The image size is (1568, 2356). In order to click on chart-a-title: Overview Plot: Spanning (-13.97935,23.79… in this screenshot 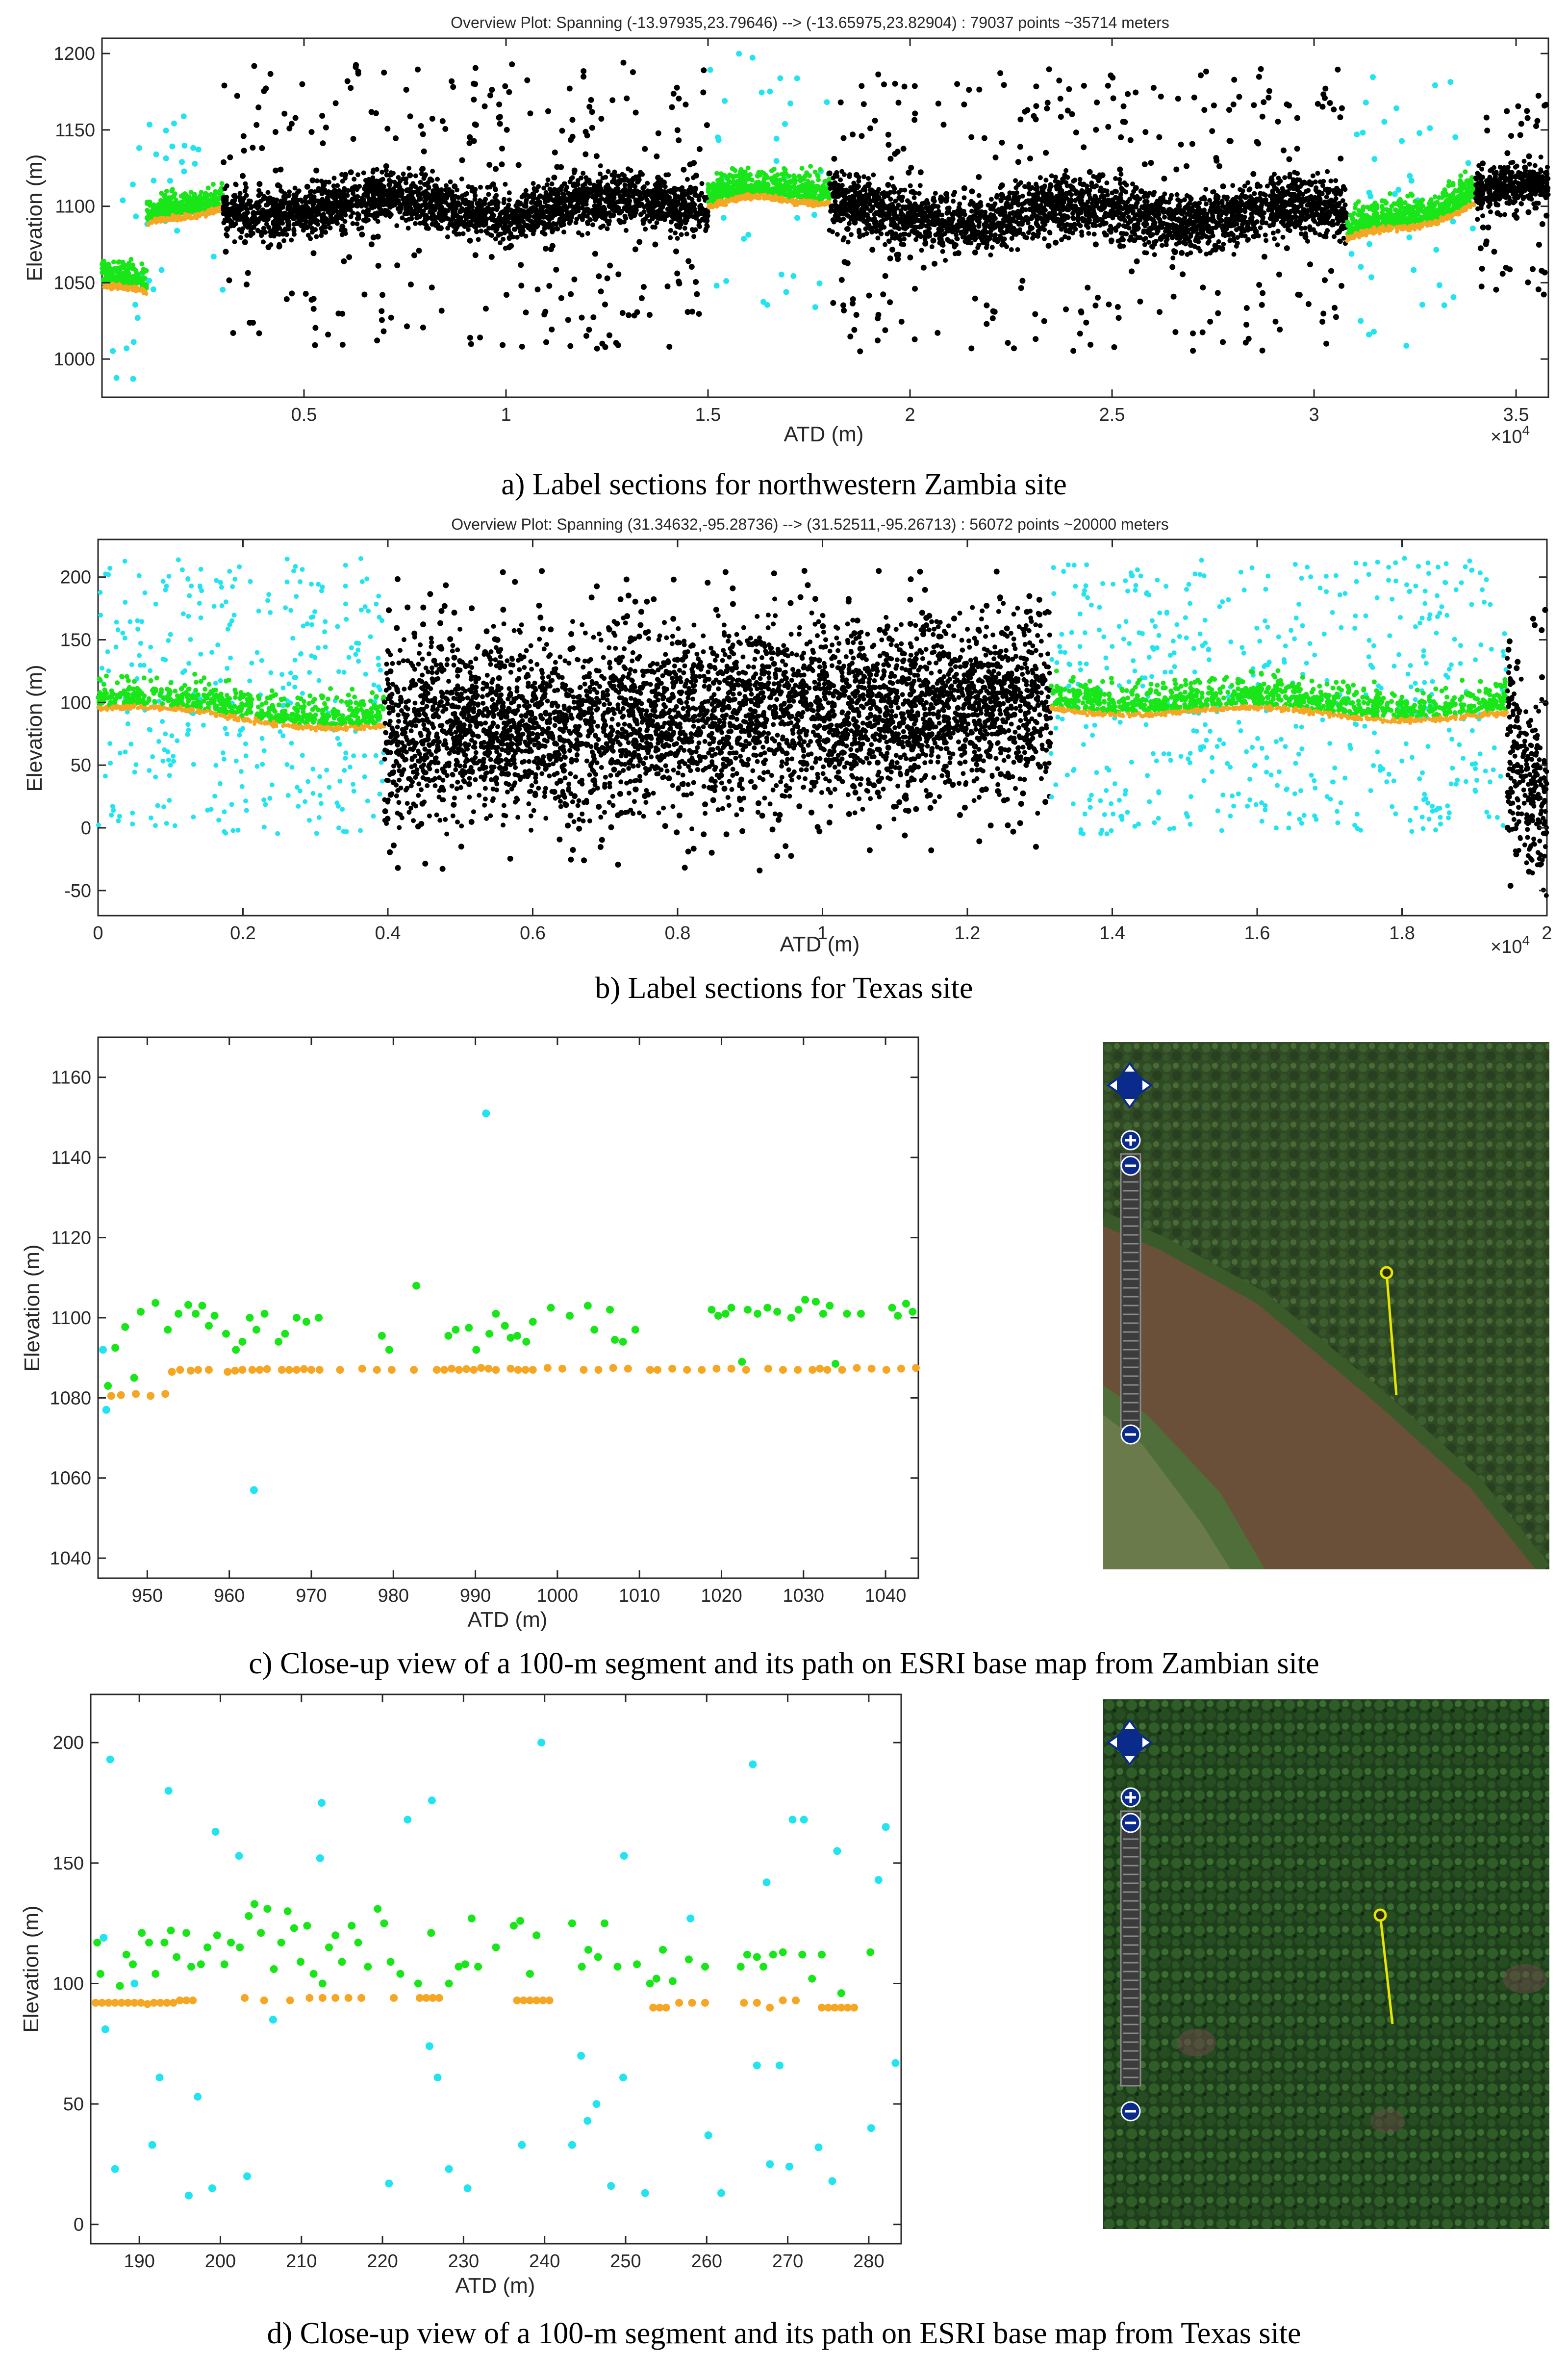, I will do `click(810, 22)`.